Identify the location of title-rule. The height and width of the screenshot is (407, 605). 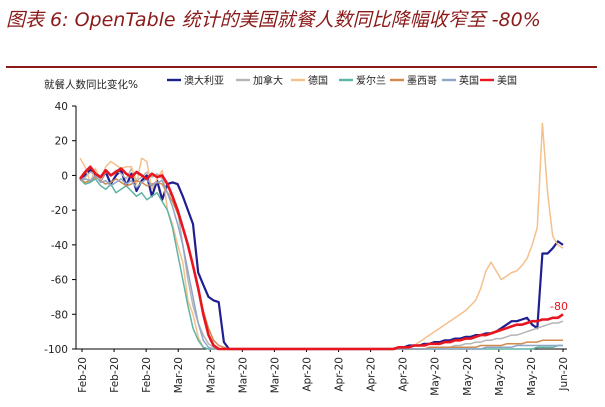
(301, 67).